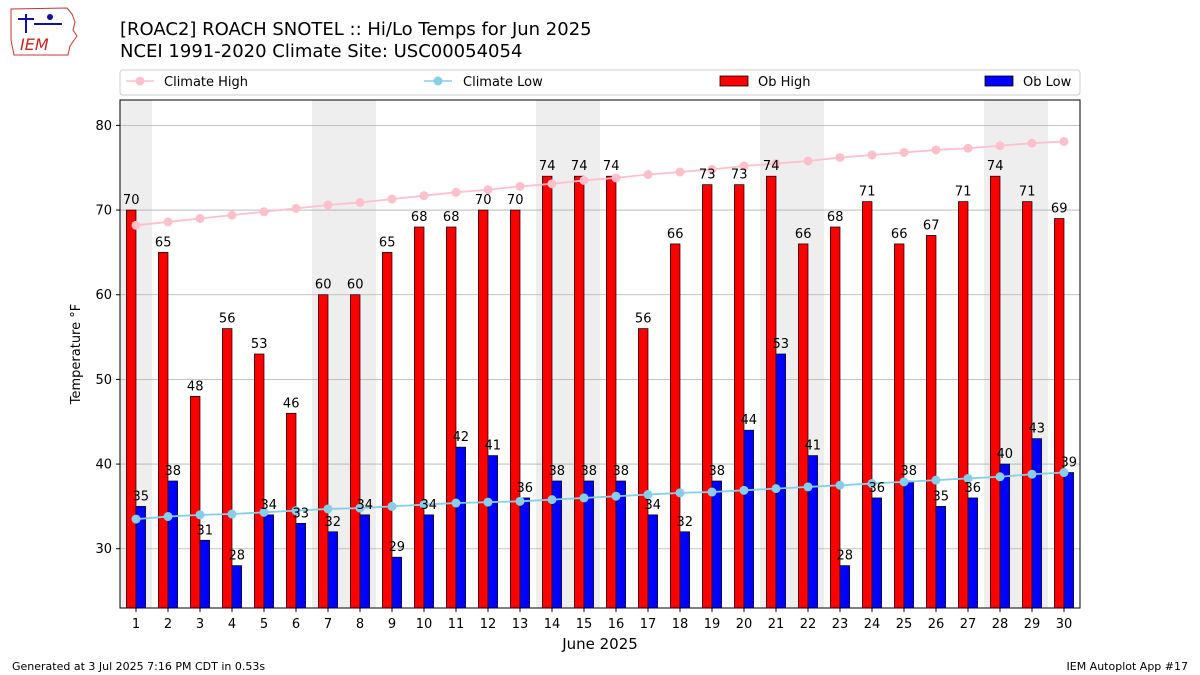 This screenshot has width=1200, height=675. I want to click on ob-high-label-day-24: 71, so click(867, 192).